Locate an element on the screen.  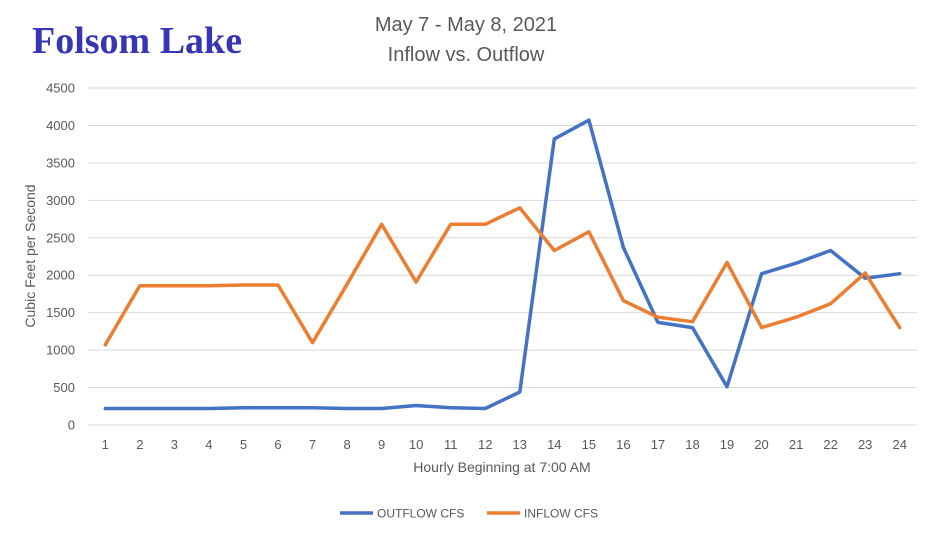
x-tick-label: 20 is located at coordinates (761, 444).